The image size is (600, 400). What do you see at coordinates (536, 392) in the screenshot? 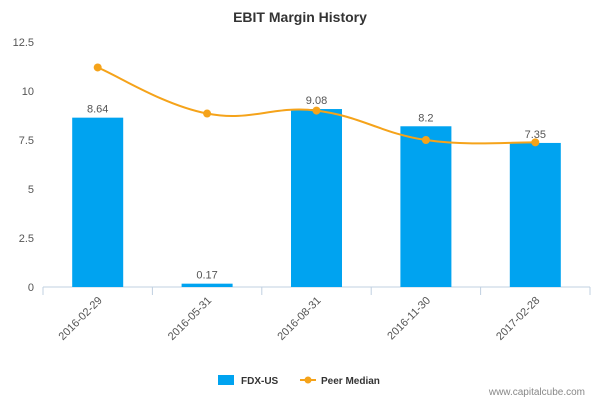
I see `watermark: www.capitalcube.com` at bounding box center [536, 392].